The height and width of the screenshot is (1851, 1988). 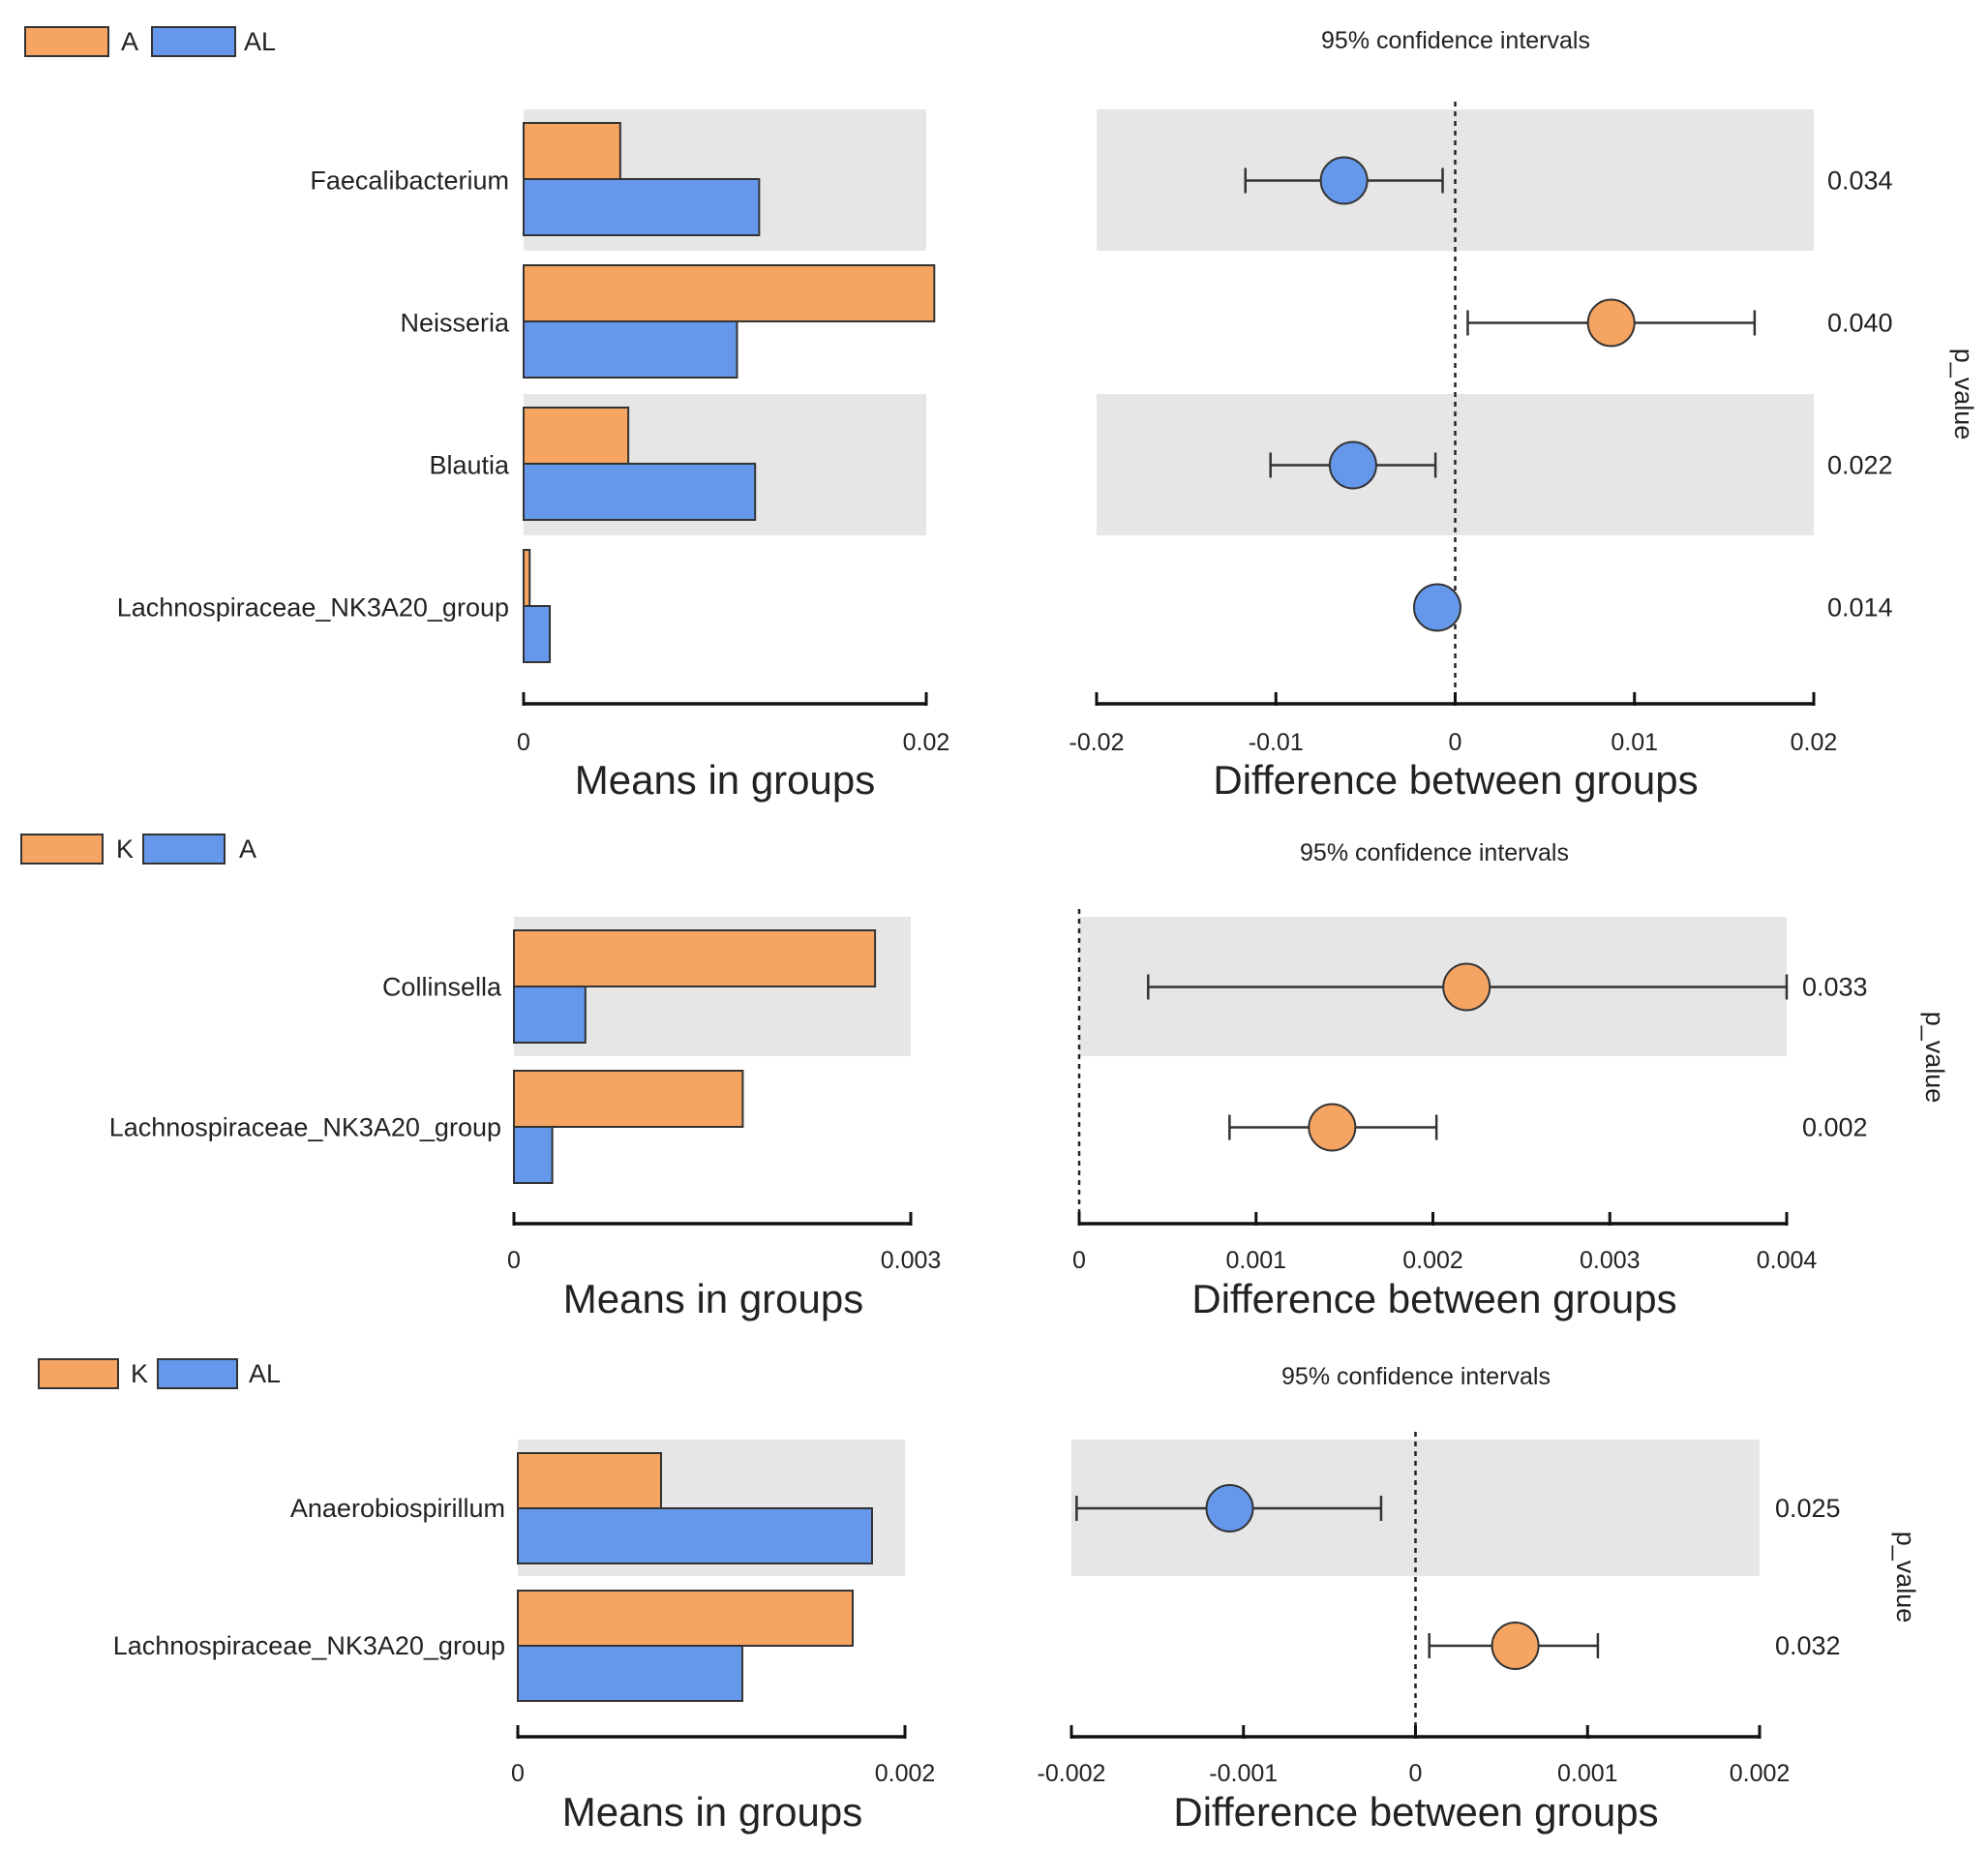 I want to click on category-label: Faecalibacterium, so click(x=409, y=181).